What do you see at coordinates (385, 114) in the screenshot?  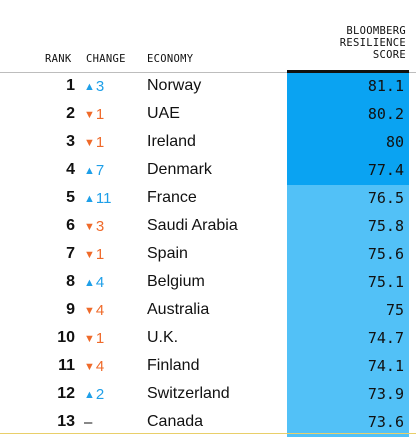 I see `score-value: 80.2` at bounding box center [385, 114].